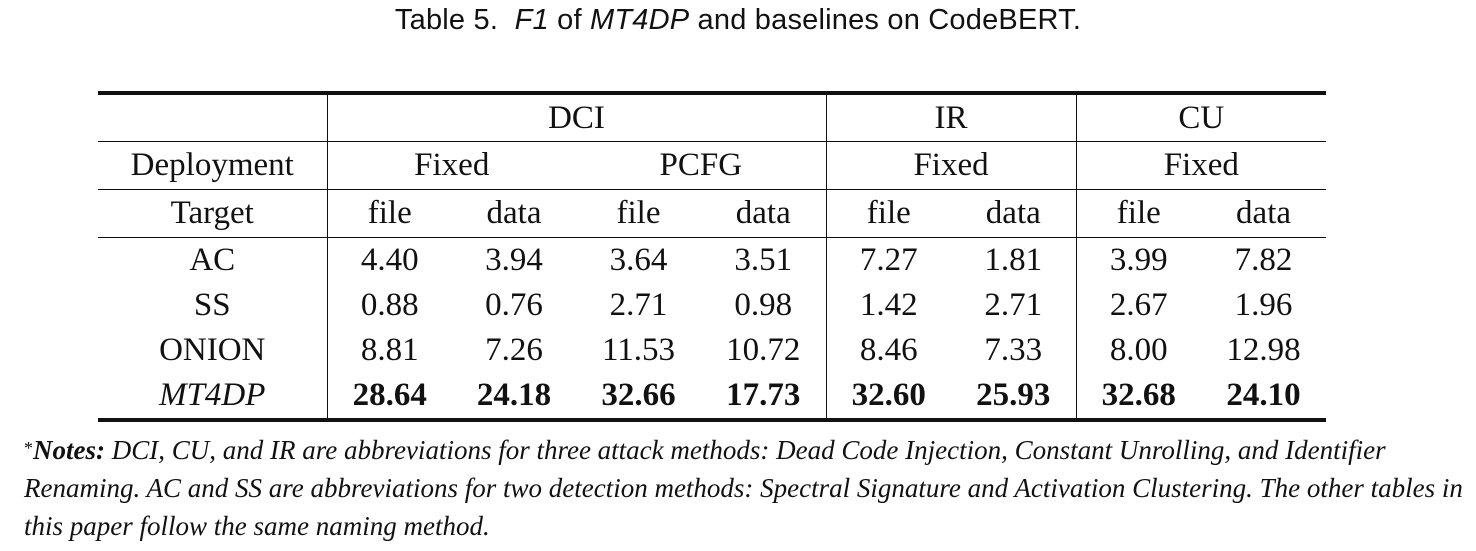  What do you see at coordinates (1138, 260) in the screenshot?
I see `value-cell: 3.99` at bounding box center [1138, 260].